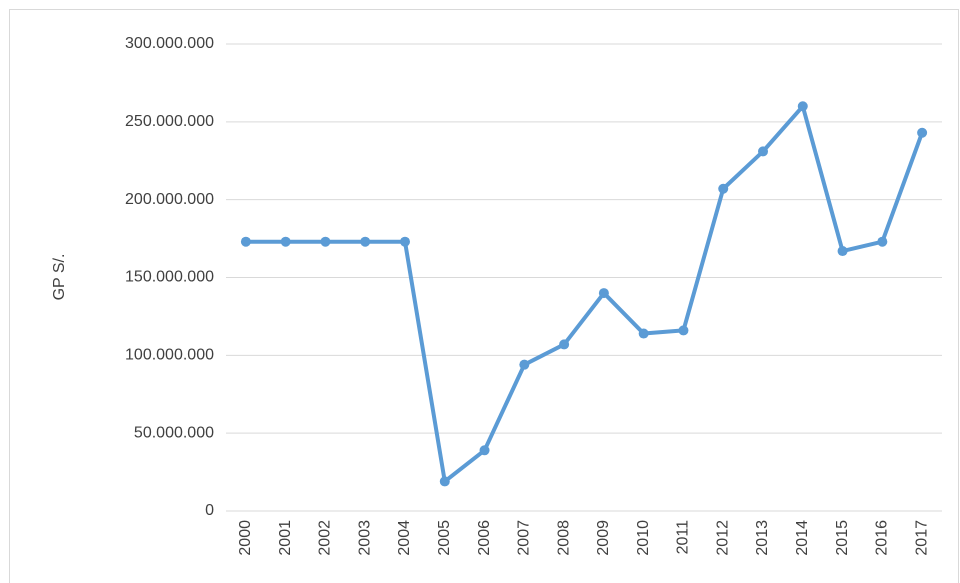 The image size is (960, 583). What do you see at coordinates (683, 537) in the screenshot?
I see `x-tick-label: 2011` at bounding box center [683, 537].